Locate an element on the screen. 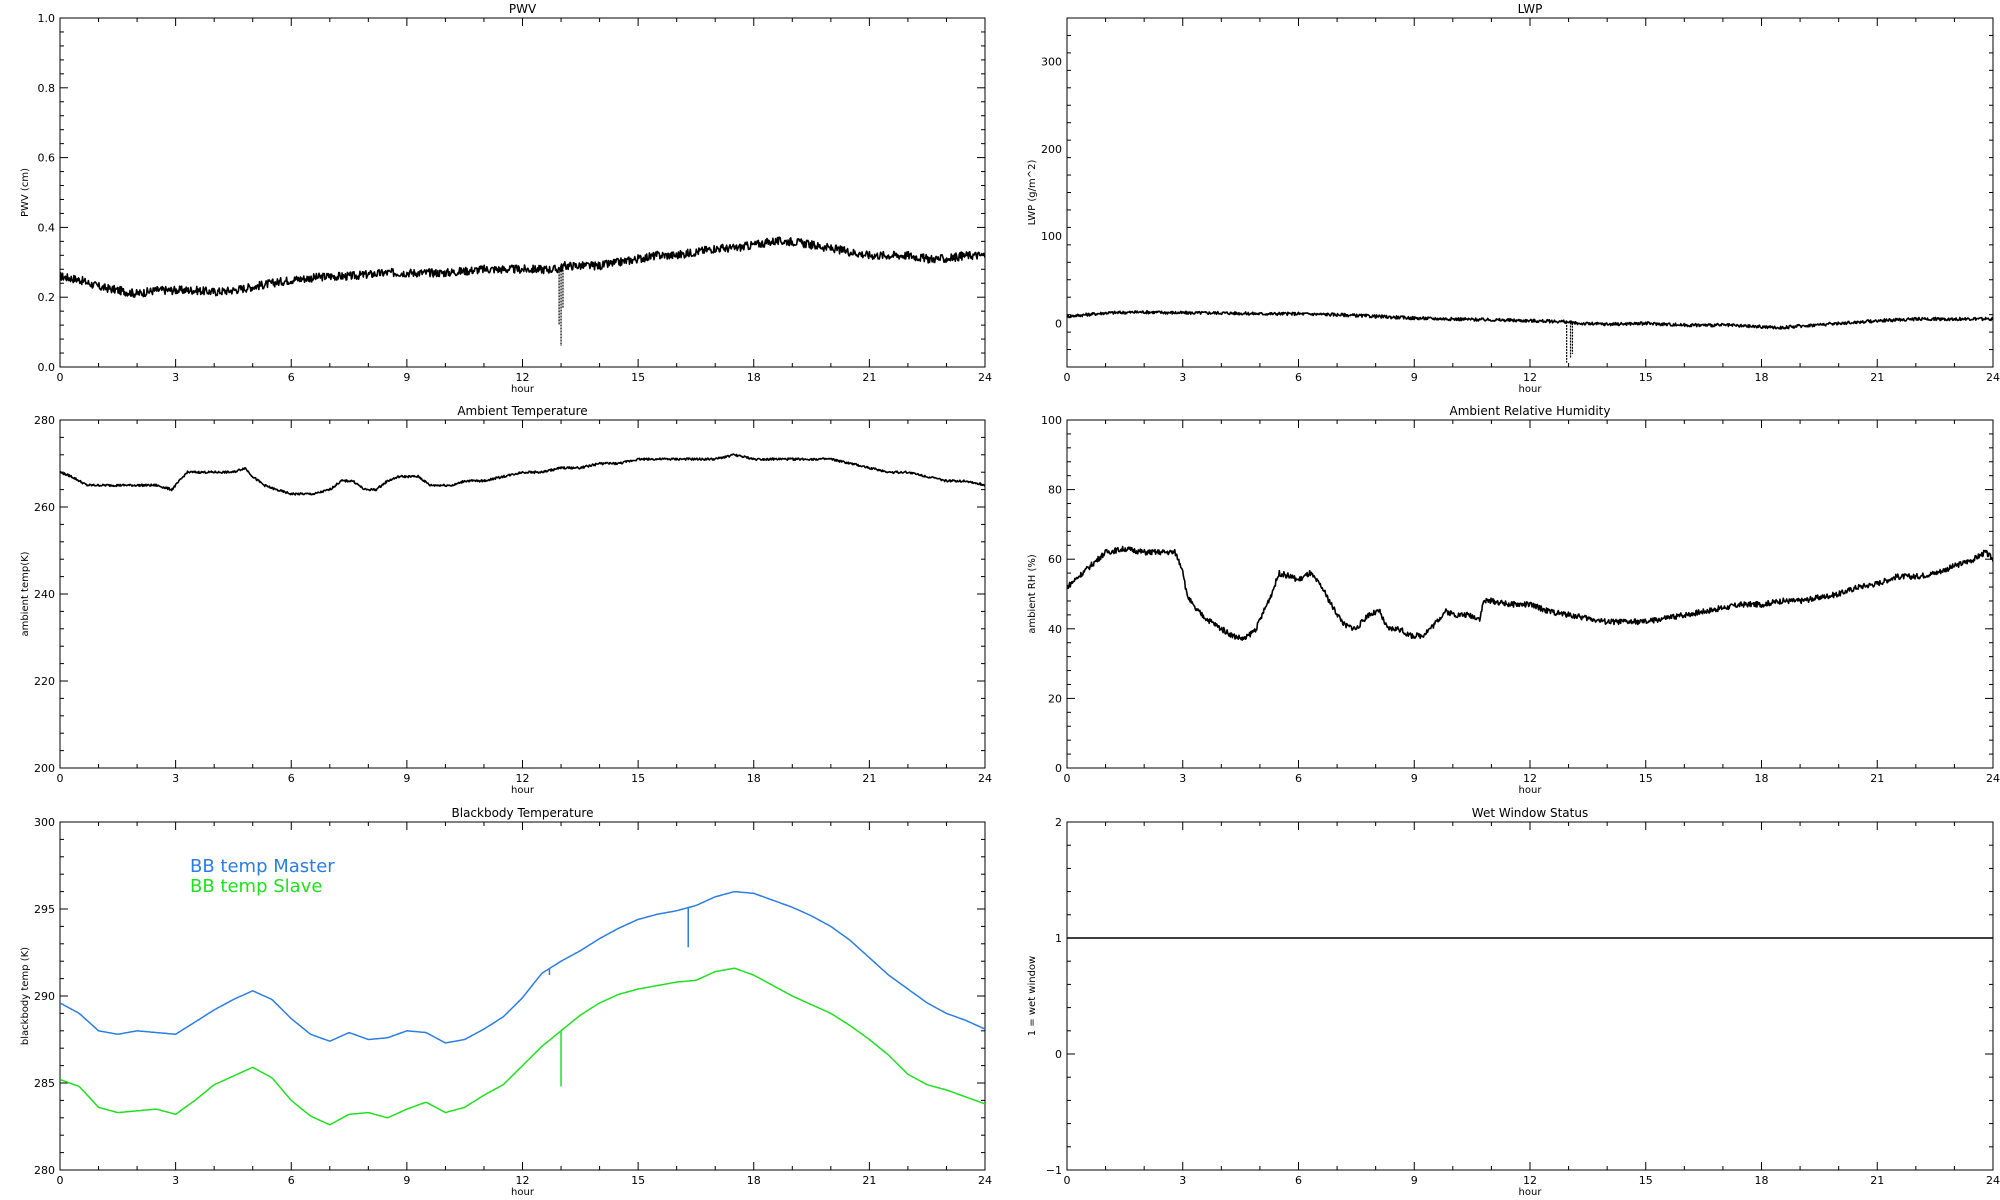 The height and width of the screenshot is (1200, 2000). y-axis-label: 1 = wet window is located at coordinates (1032, 996).